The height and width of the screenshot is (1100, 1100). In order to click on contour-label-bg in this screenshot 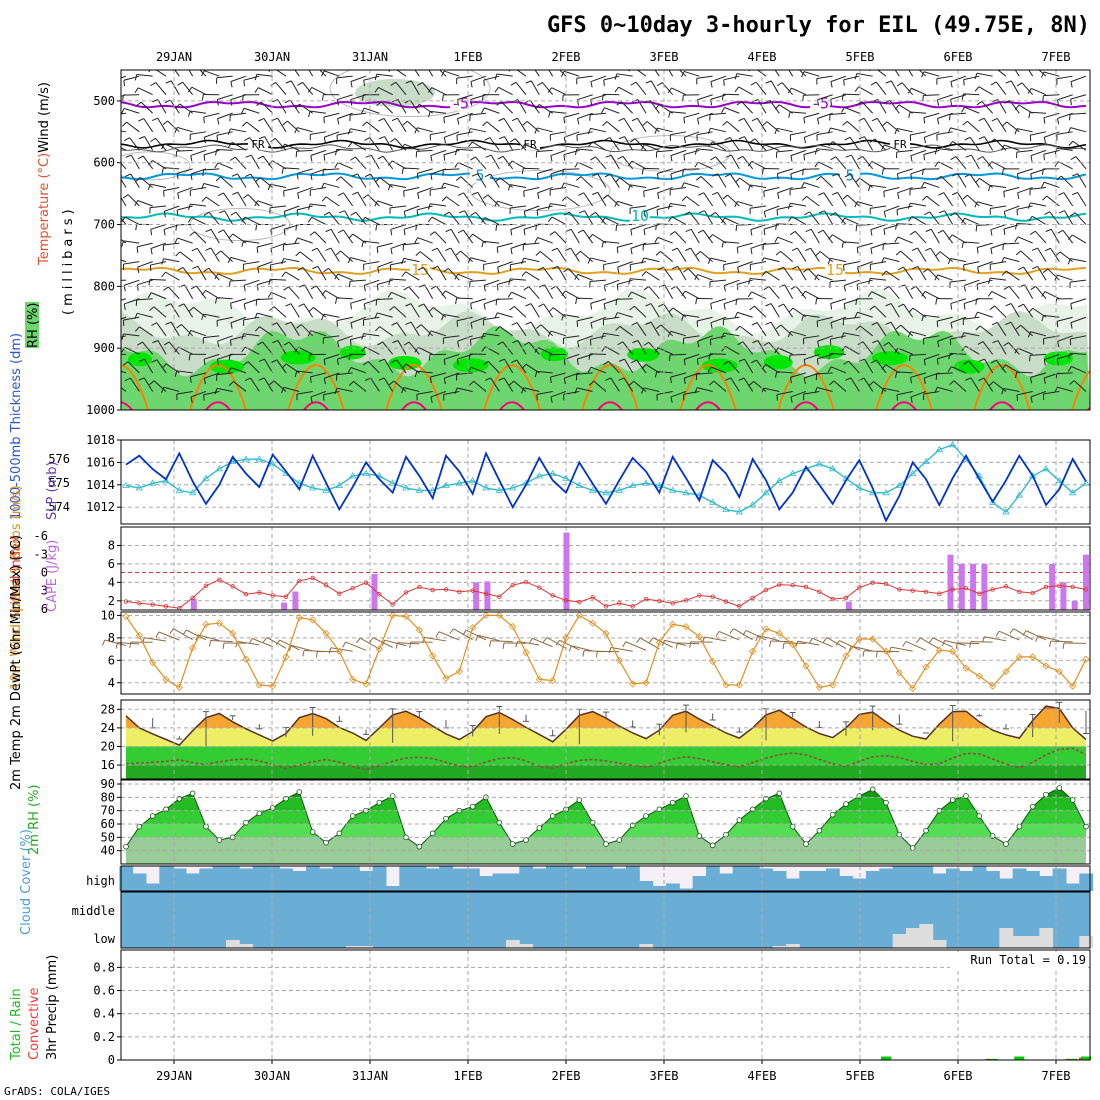, I will do `click(530, 143)`.